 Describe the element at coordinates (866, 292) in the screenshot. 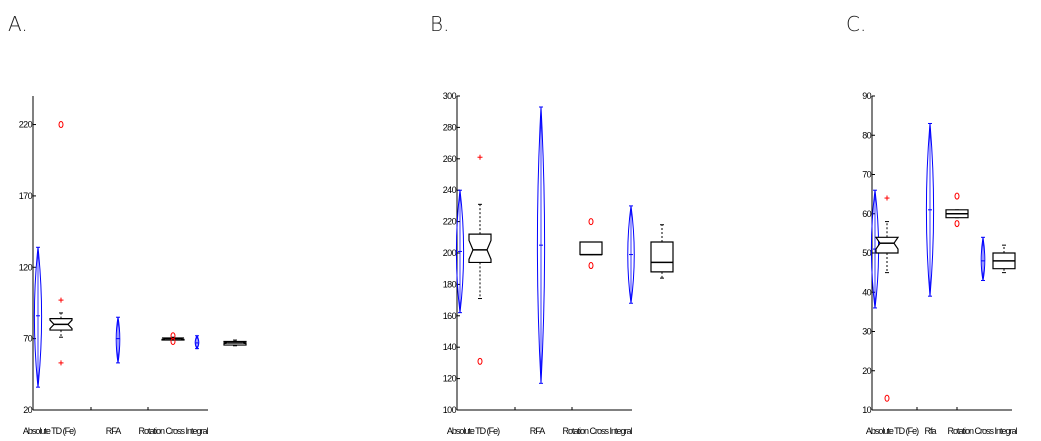

I see `y-tick-label: 40` at that location.